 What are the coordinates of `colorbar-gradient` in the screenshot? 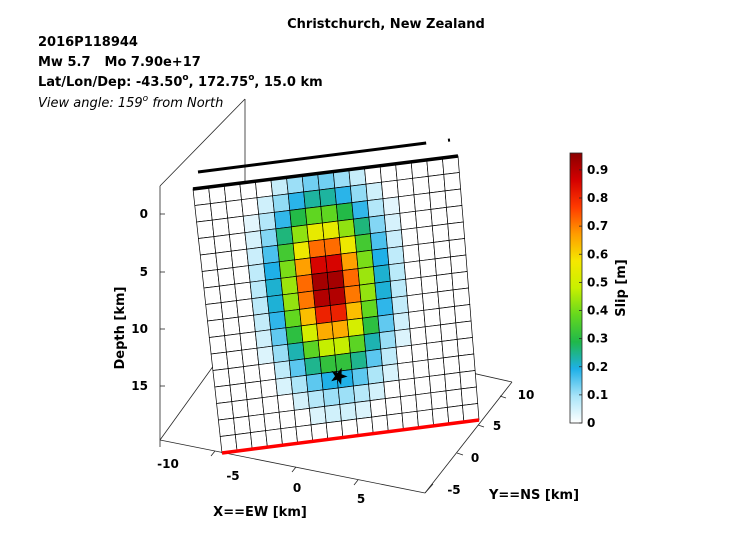 It's located at (576, 288).